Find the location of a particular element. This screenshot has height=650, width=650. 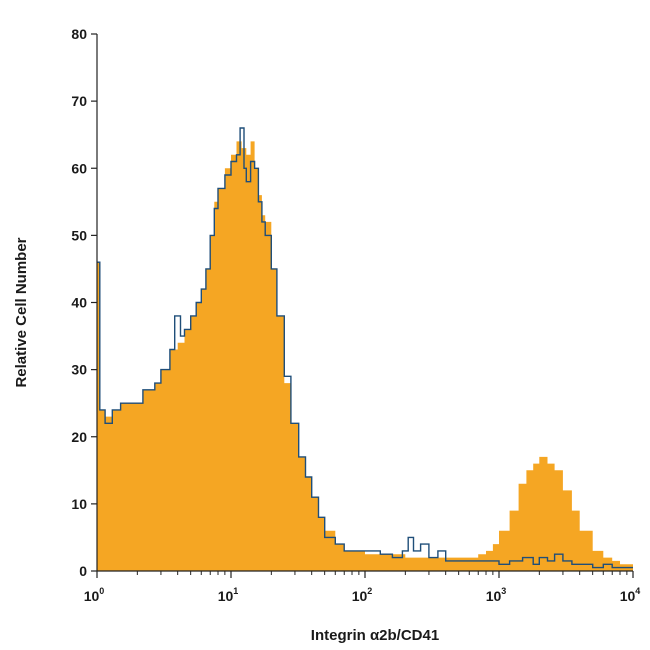

y-axis-ticks: 0 10 20 30 40 50 60 70 80 is located at coordinates (84, 302).